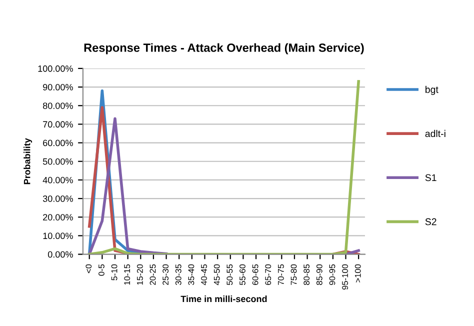 Image resolution: width=474 pixels, height=326 pixels. What do you see at coordinates (243, 274) in the screenshot?
I see `x-tick-label: 55-60` at bounding box center [243, 274].